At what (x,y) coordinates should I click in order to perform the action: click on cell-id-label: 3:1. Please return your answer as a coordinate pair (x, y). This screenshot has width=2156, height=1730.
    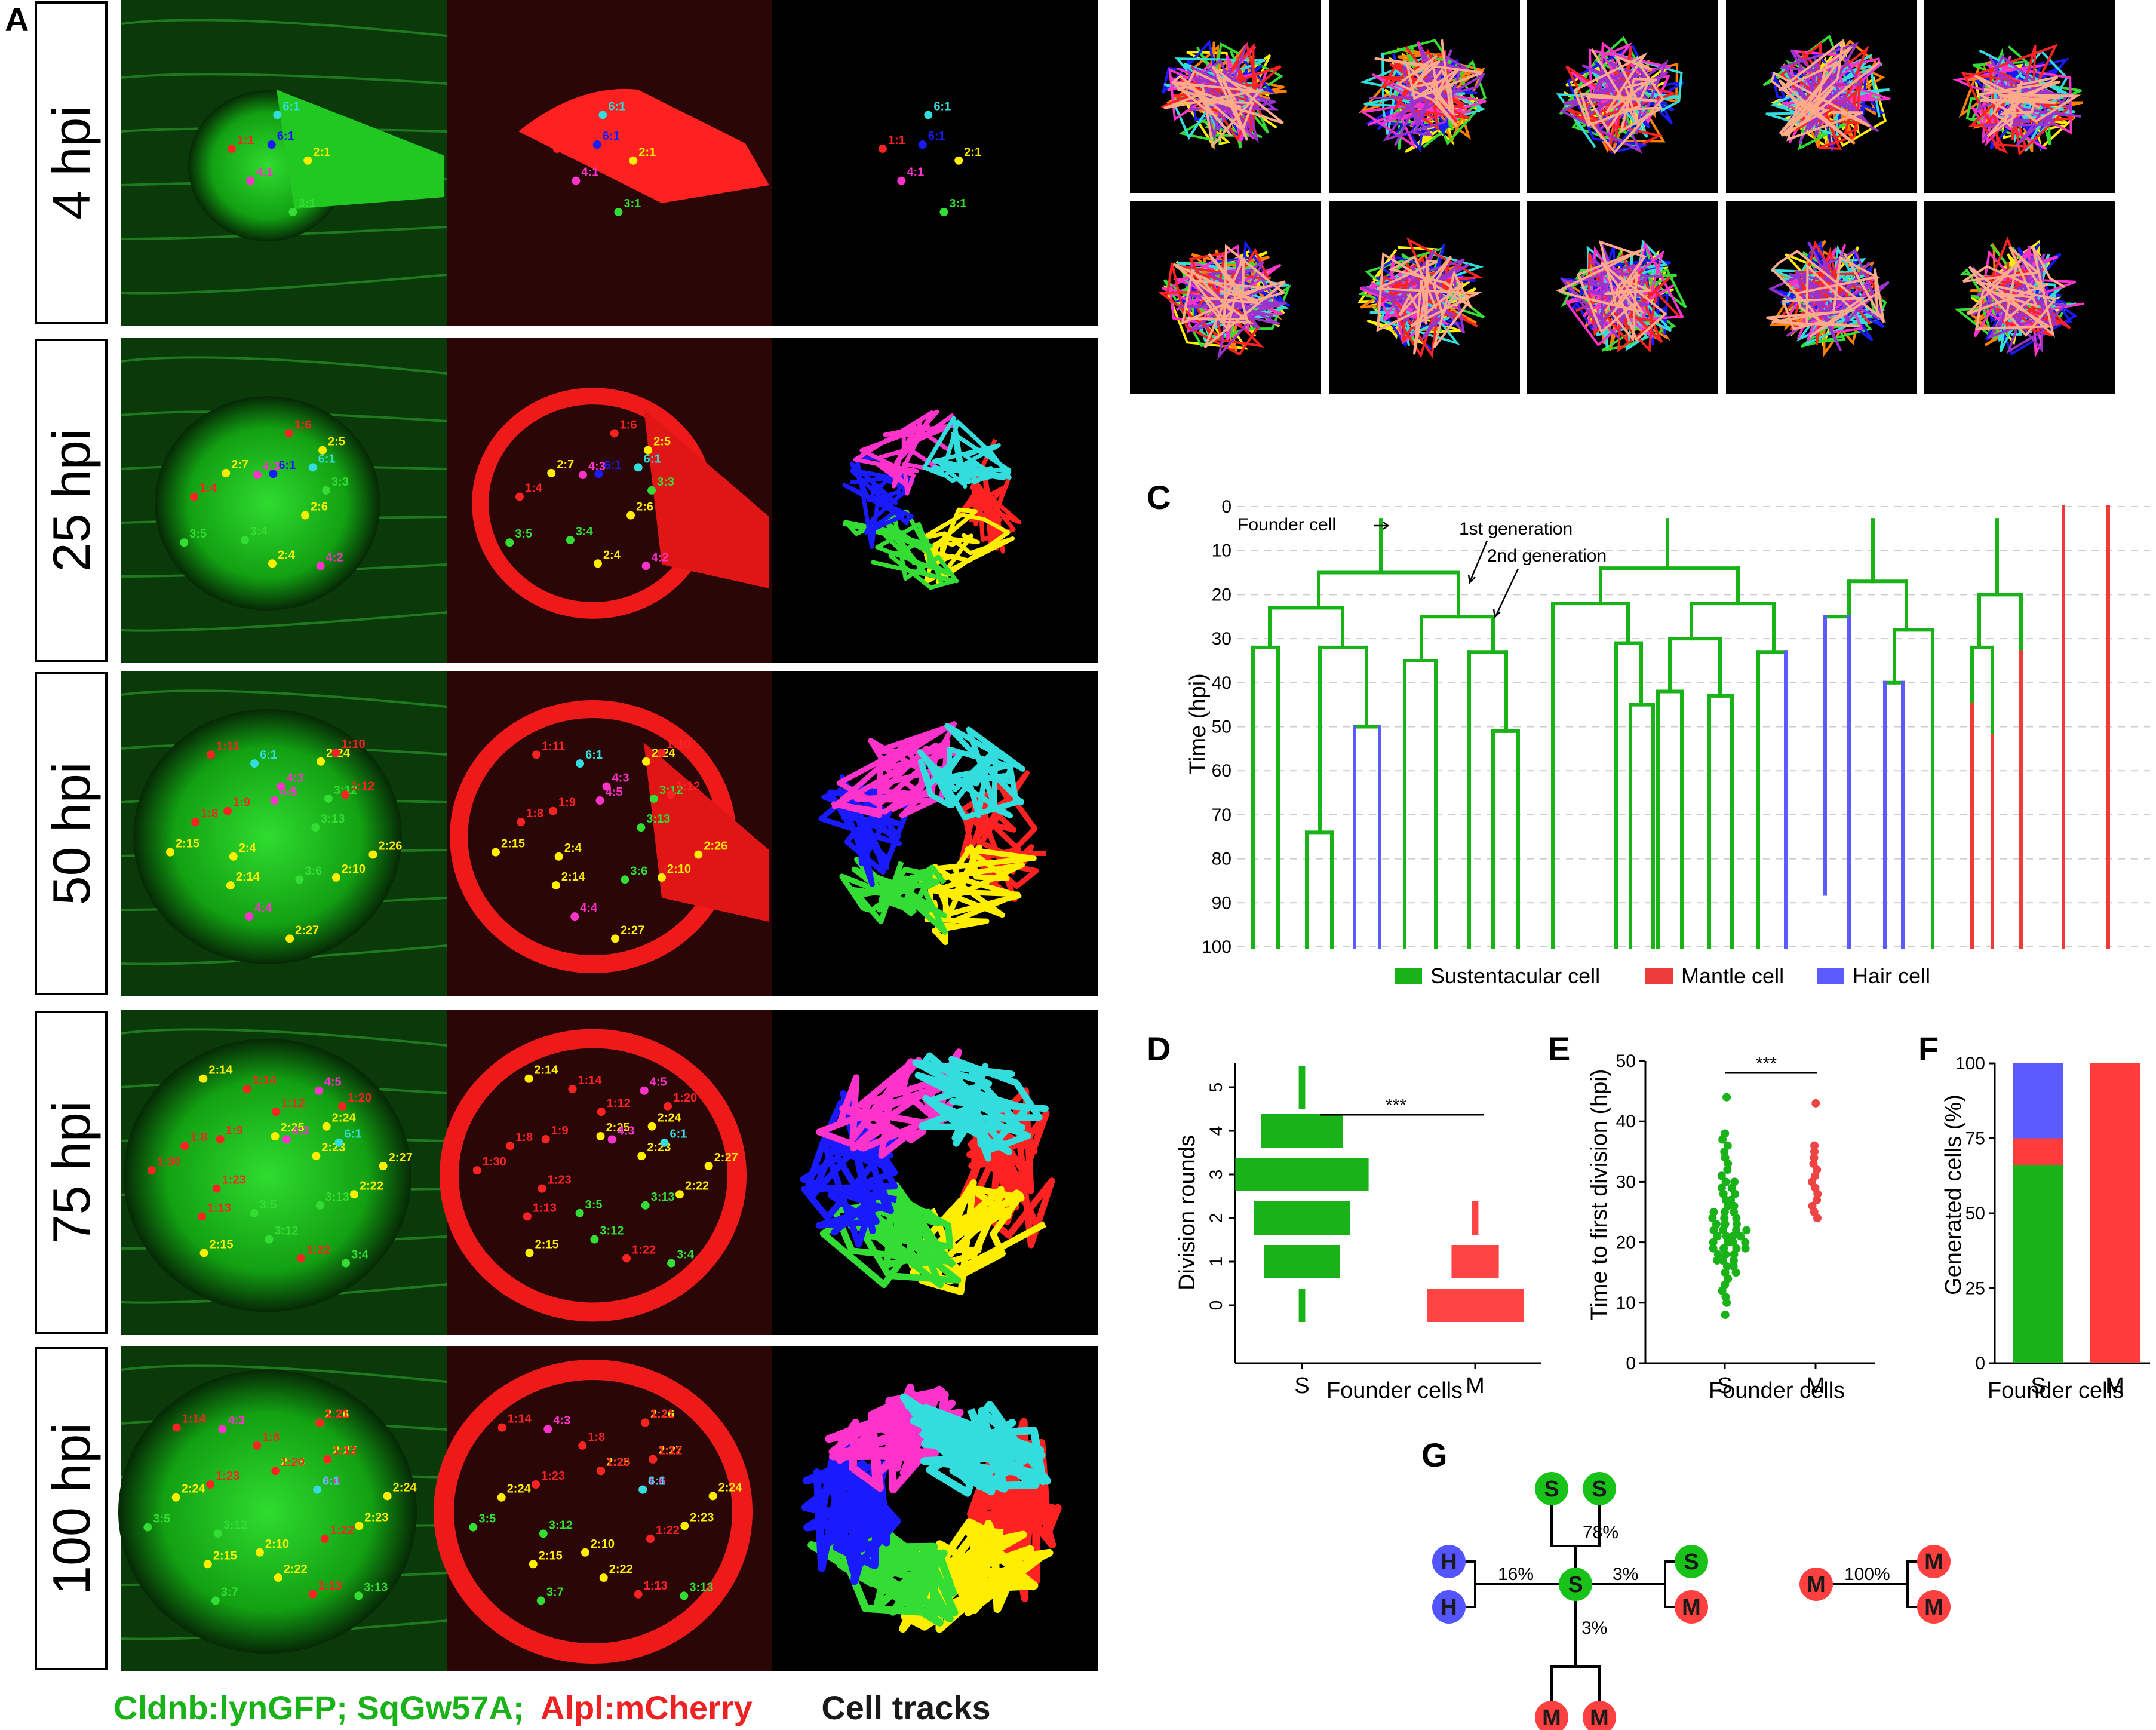
    Looking at the image, I should click on (306, 203).